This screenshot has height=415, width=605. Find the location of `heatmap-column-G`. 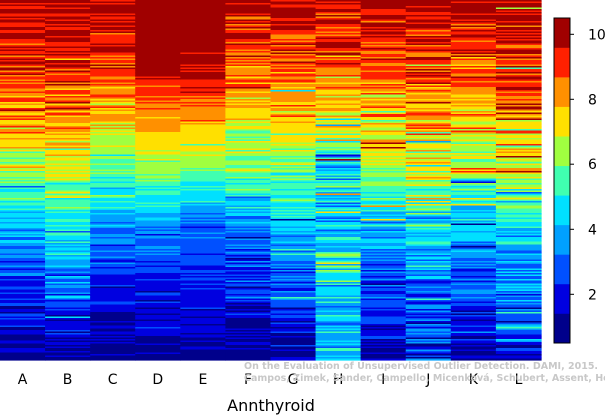

heatmap-column-G is located at coordinates (293, 180).